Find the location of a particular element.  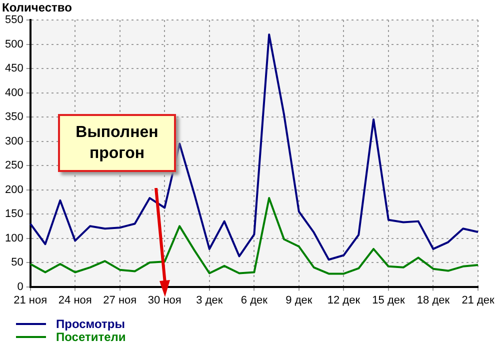

y-tick-label: 400 is located at coordinates (14, 92).